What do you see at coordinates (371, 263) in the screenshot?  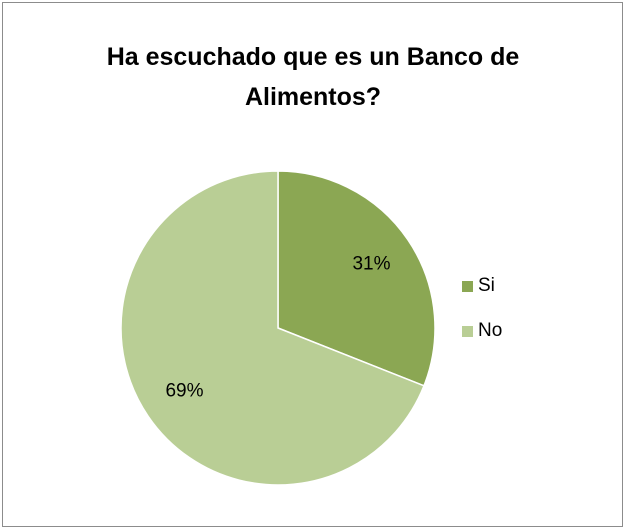 I see `data-label-si: 31%` at bounding box center [371, 263].